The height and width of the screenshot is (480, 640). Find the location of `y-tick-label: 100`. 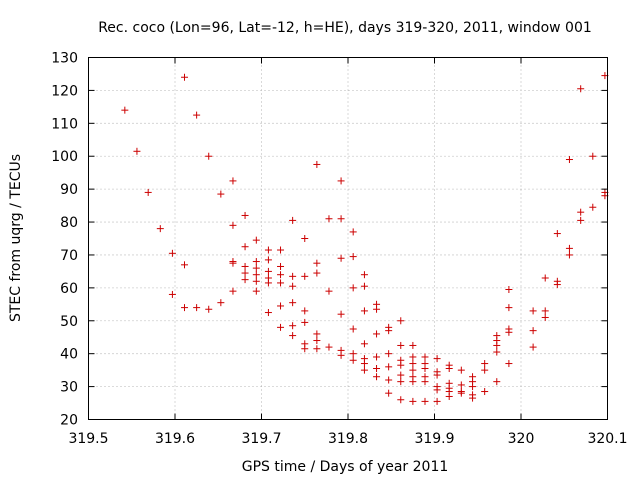

y-tick-label: 100 is located at coordinates (64, 157).